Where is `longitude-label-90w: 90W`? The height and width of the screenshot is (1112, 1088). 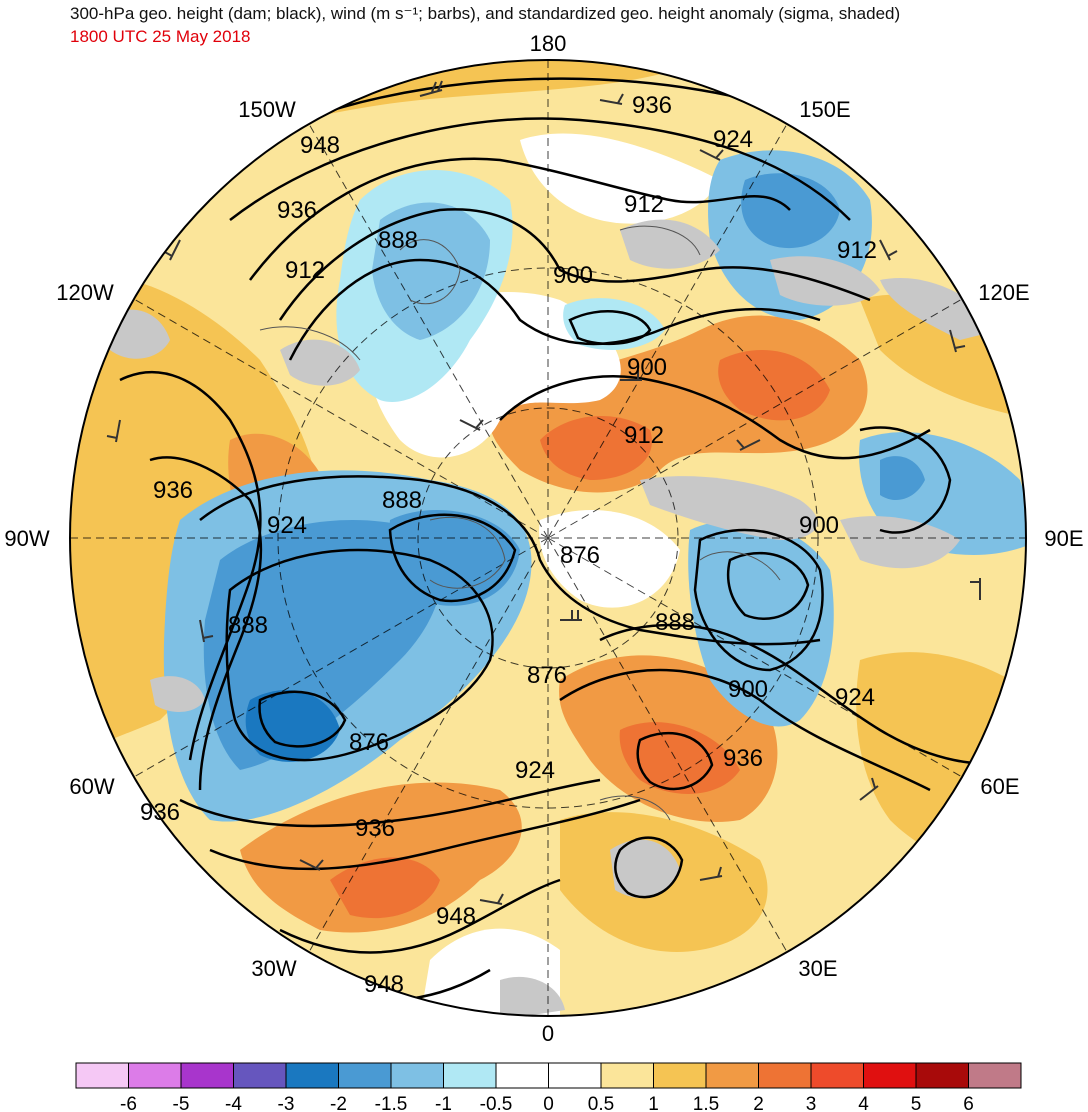
longitude-label-90w: 90W is located at coordinates (26, 538).